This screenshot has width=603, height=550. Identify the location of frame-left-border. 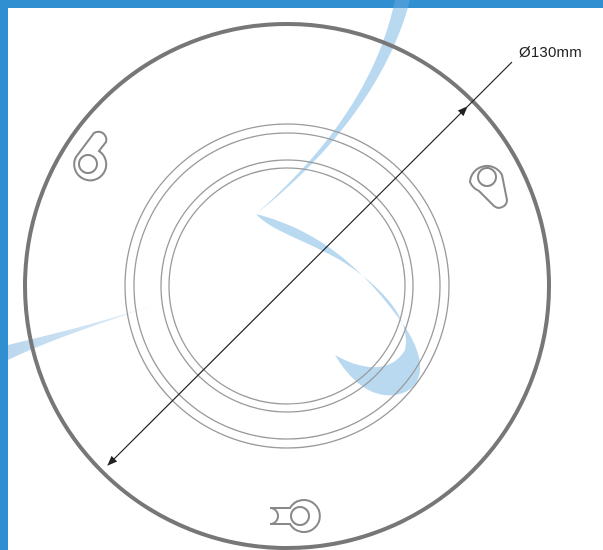
(4, 275).